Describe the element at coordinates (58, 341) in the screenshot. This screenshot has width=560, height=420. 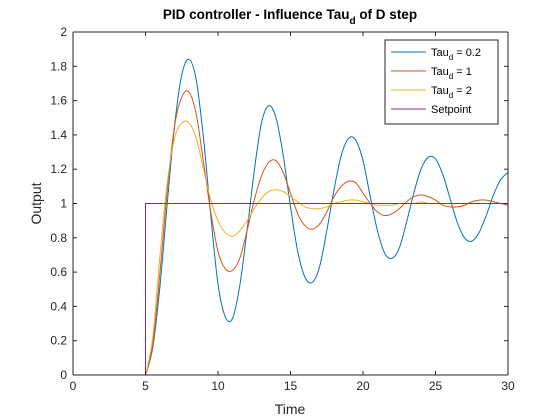
I see `y-tick-label: 0.2` at that location.